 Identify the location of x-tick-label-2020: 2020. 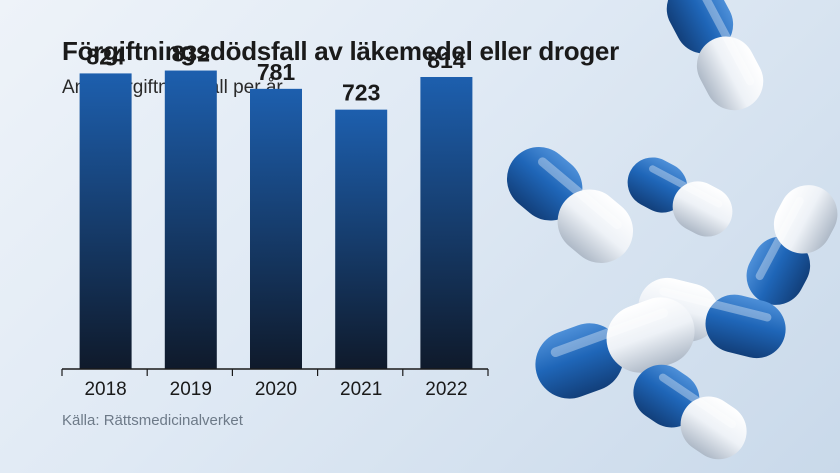
(276, 389).